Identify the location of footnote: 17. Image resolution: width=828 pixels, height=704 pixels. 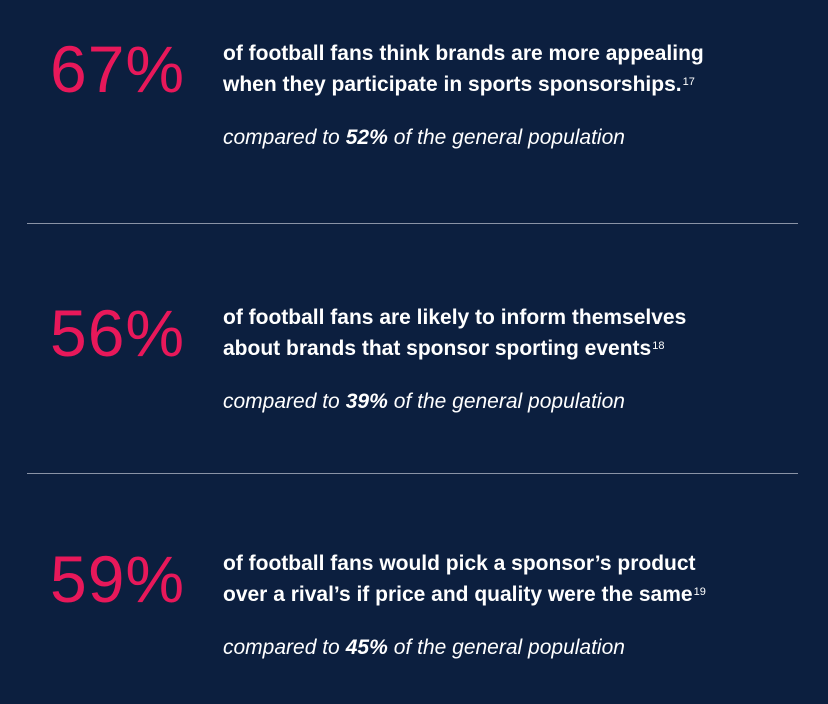
(688, 82).